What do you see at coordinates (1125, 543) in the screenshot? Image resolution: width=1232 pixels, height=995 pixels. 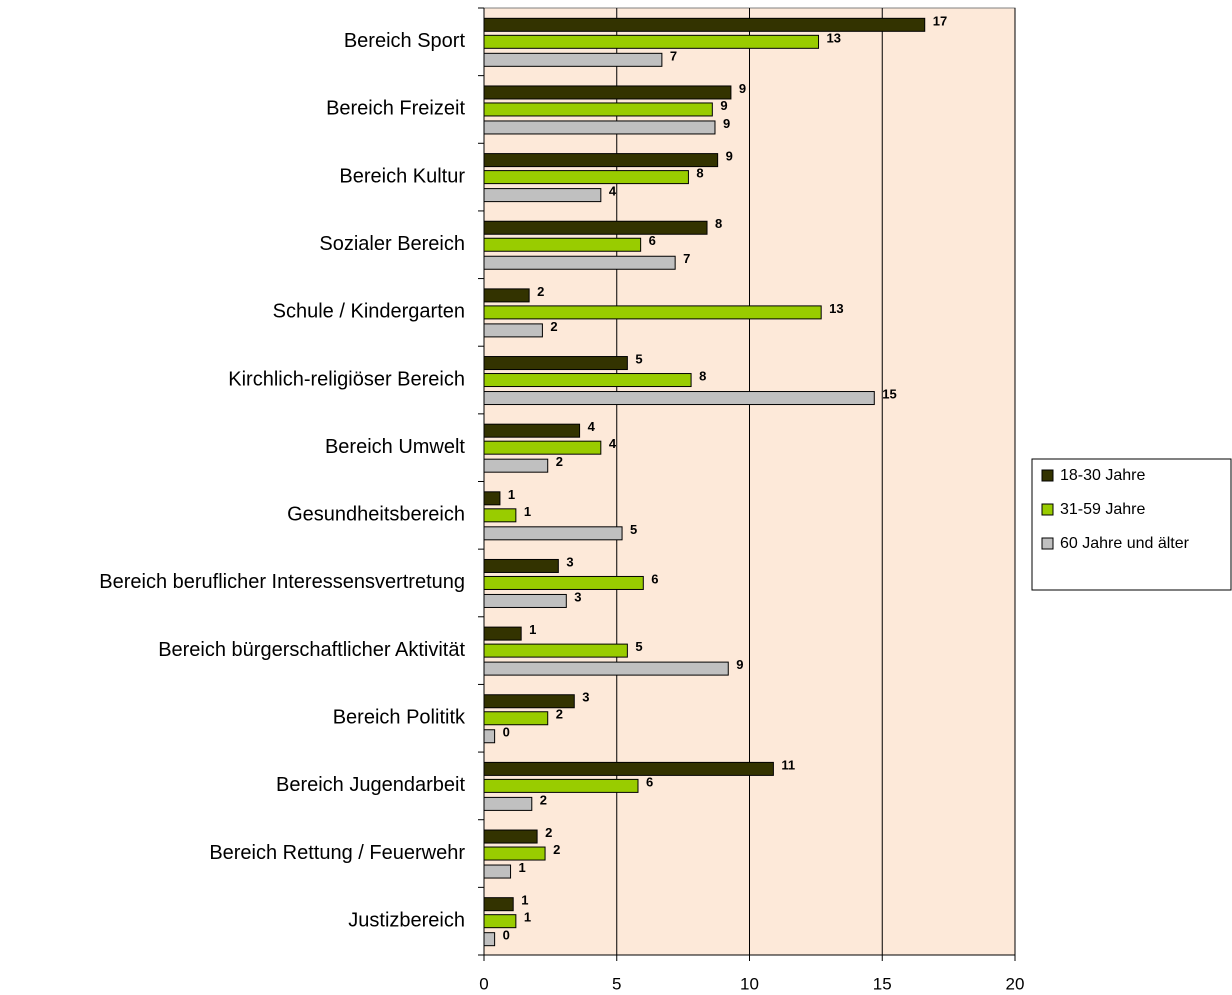 I see `legend-label: 60 Jahre und älter` at bounding box center [1125, 543].